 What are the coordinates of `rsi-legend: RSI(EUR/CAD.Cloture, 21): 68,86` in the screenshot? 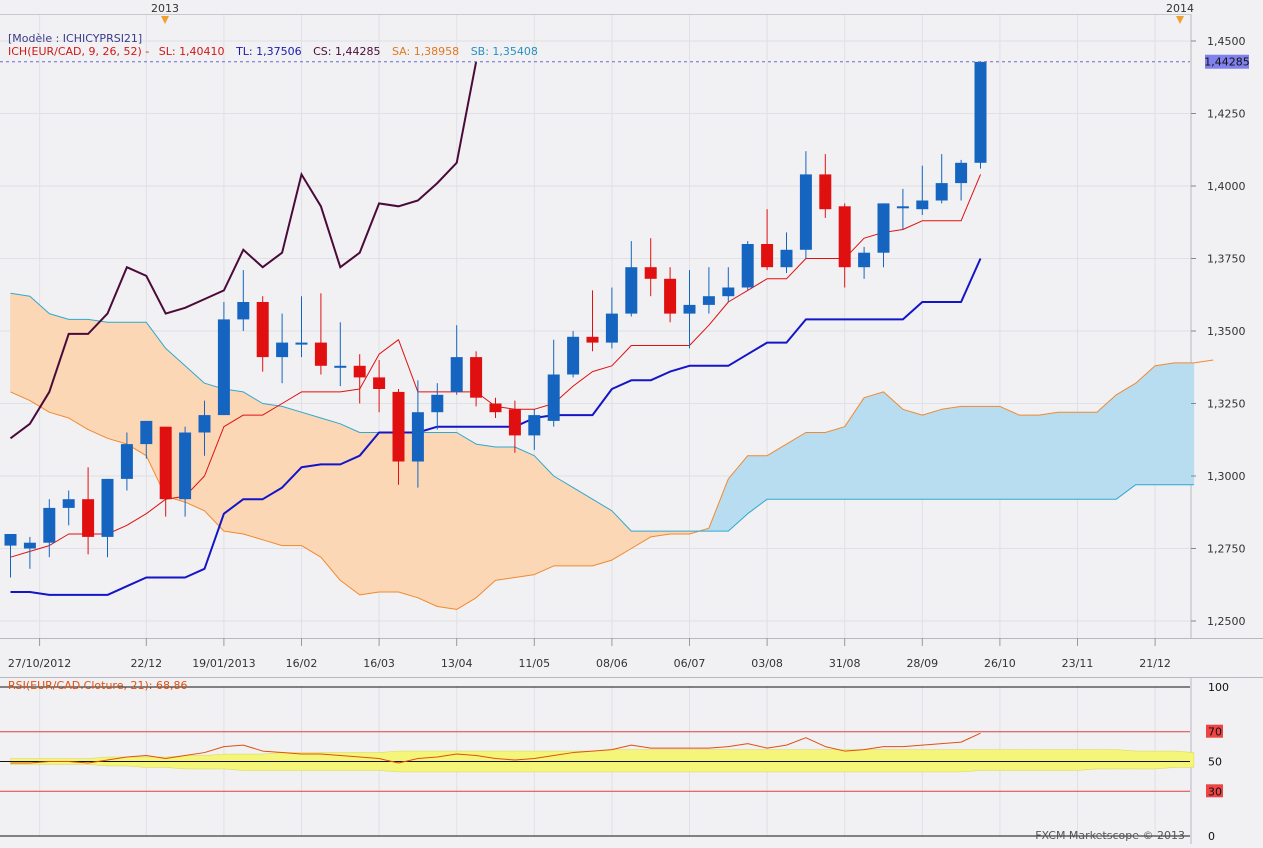 It's located at (97, 685).